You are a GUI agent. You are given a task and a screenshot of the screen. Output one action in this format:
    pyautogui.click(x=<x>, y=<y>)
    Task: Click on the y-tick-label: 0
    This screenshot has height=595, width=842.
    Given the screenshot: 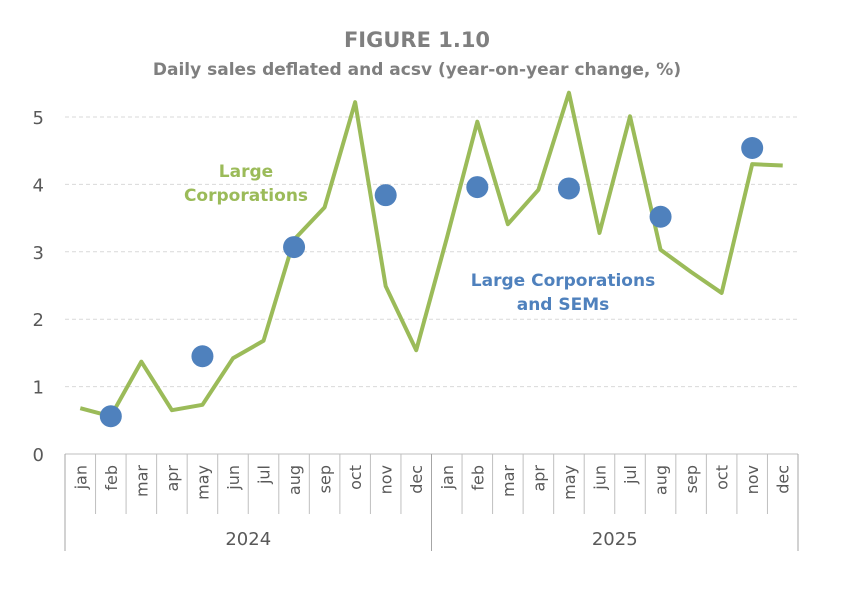 What is the action you would take?
    pyautogui.click(x=38, y=455)
    